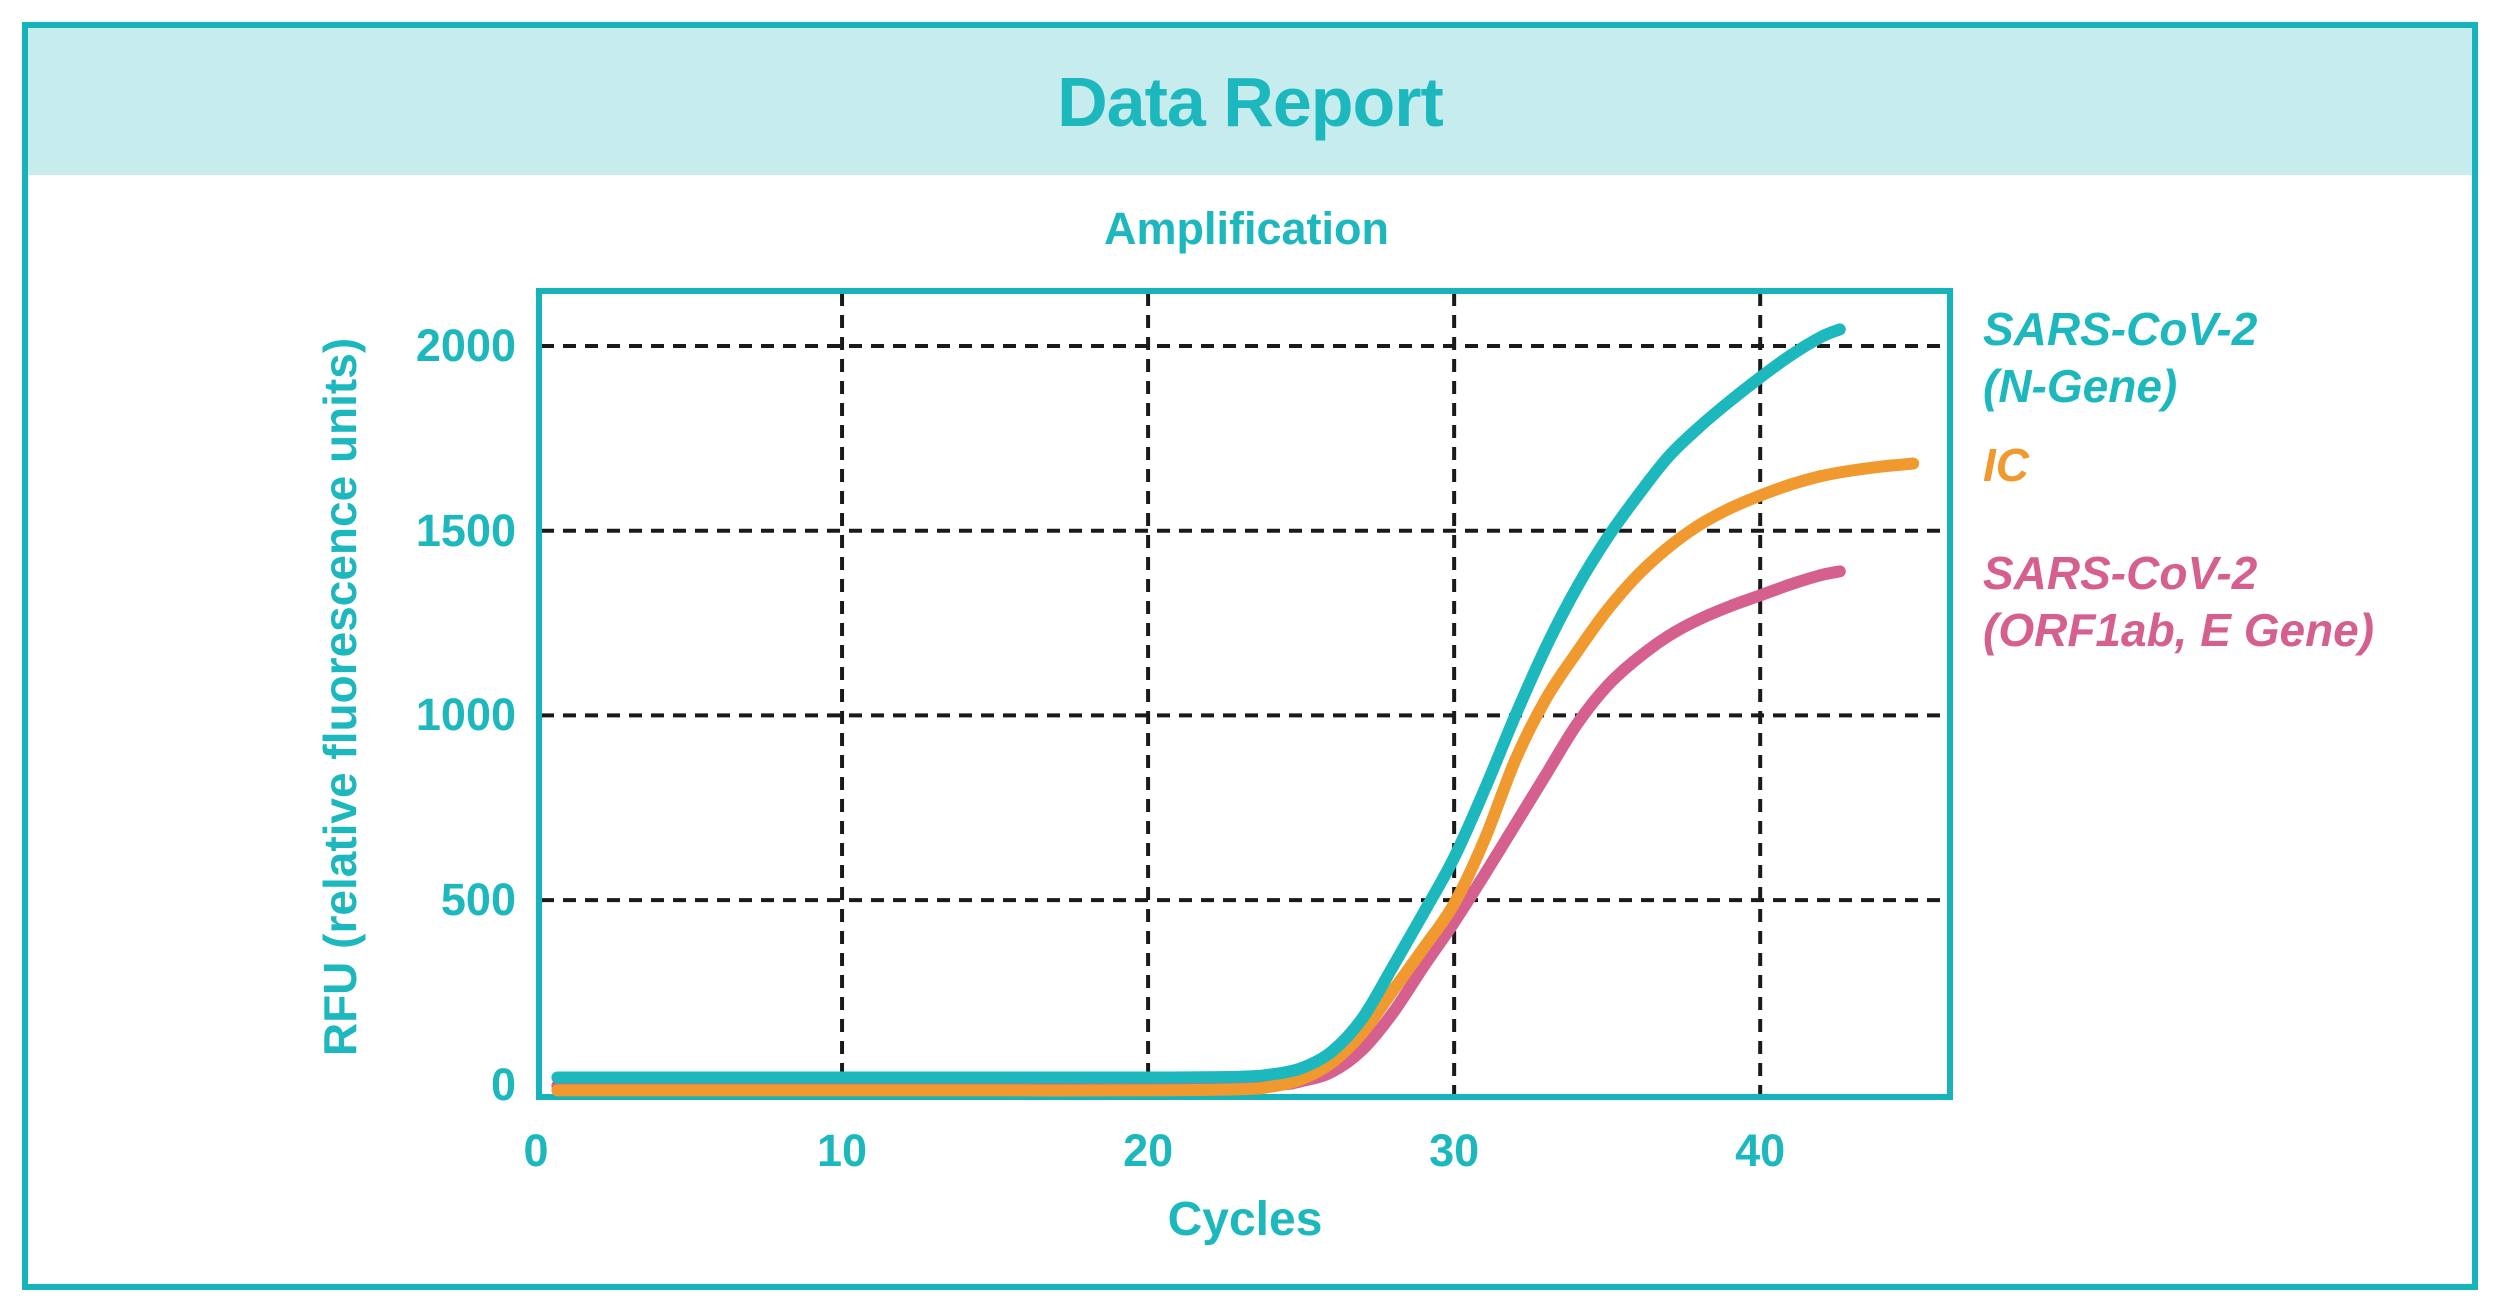 The width and height of the screenshot is (2500, 1314). I want to click on x-tick-label-10: 10, so click(842, 1150).